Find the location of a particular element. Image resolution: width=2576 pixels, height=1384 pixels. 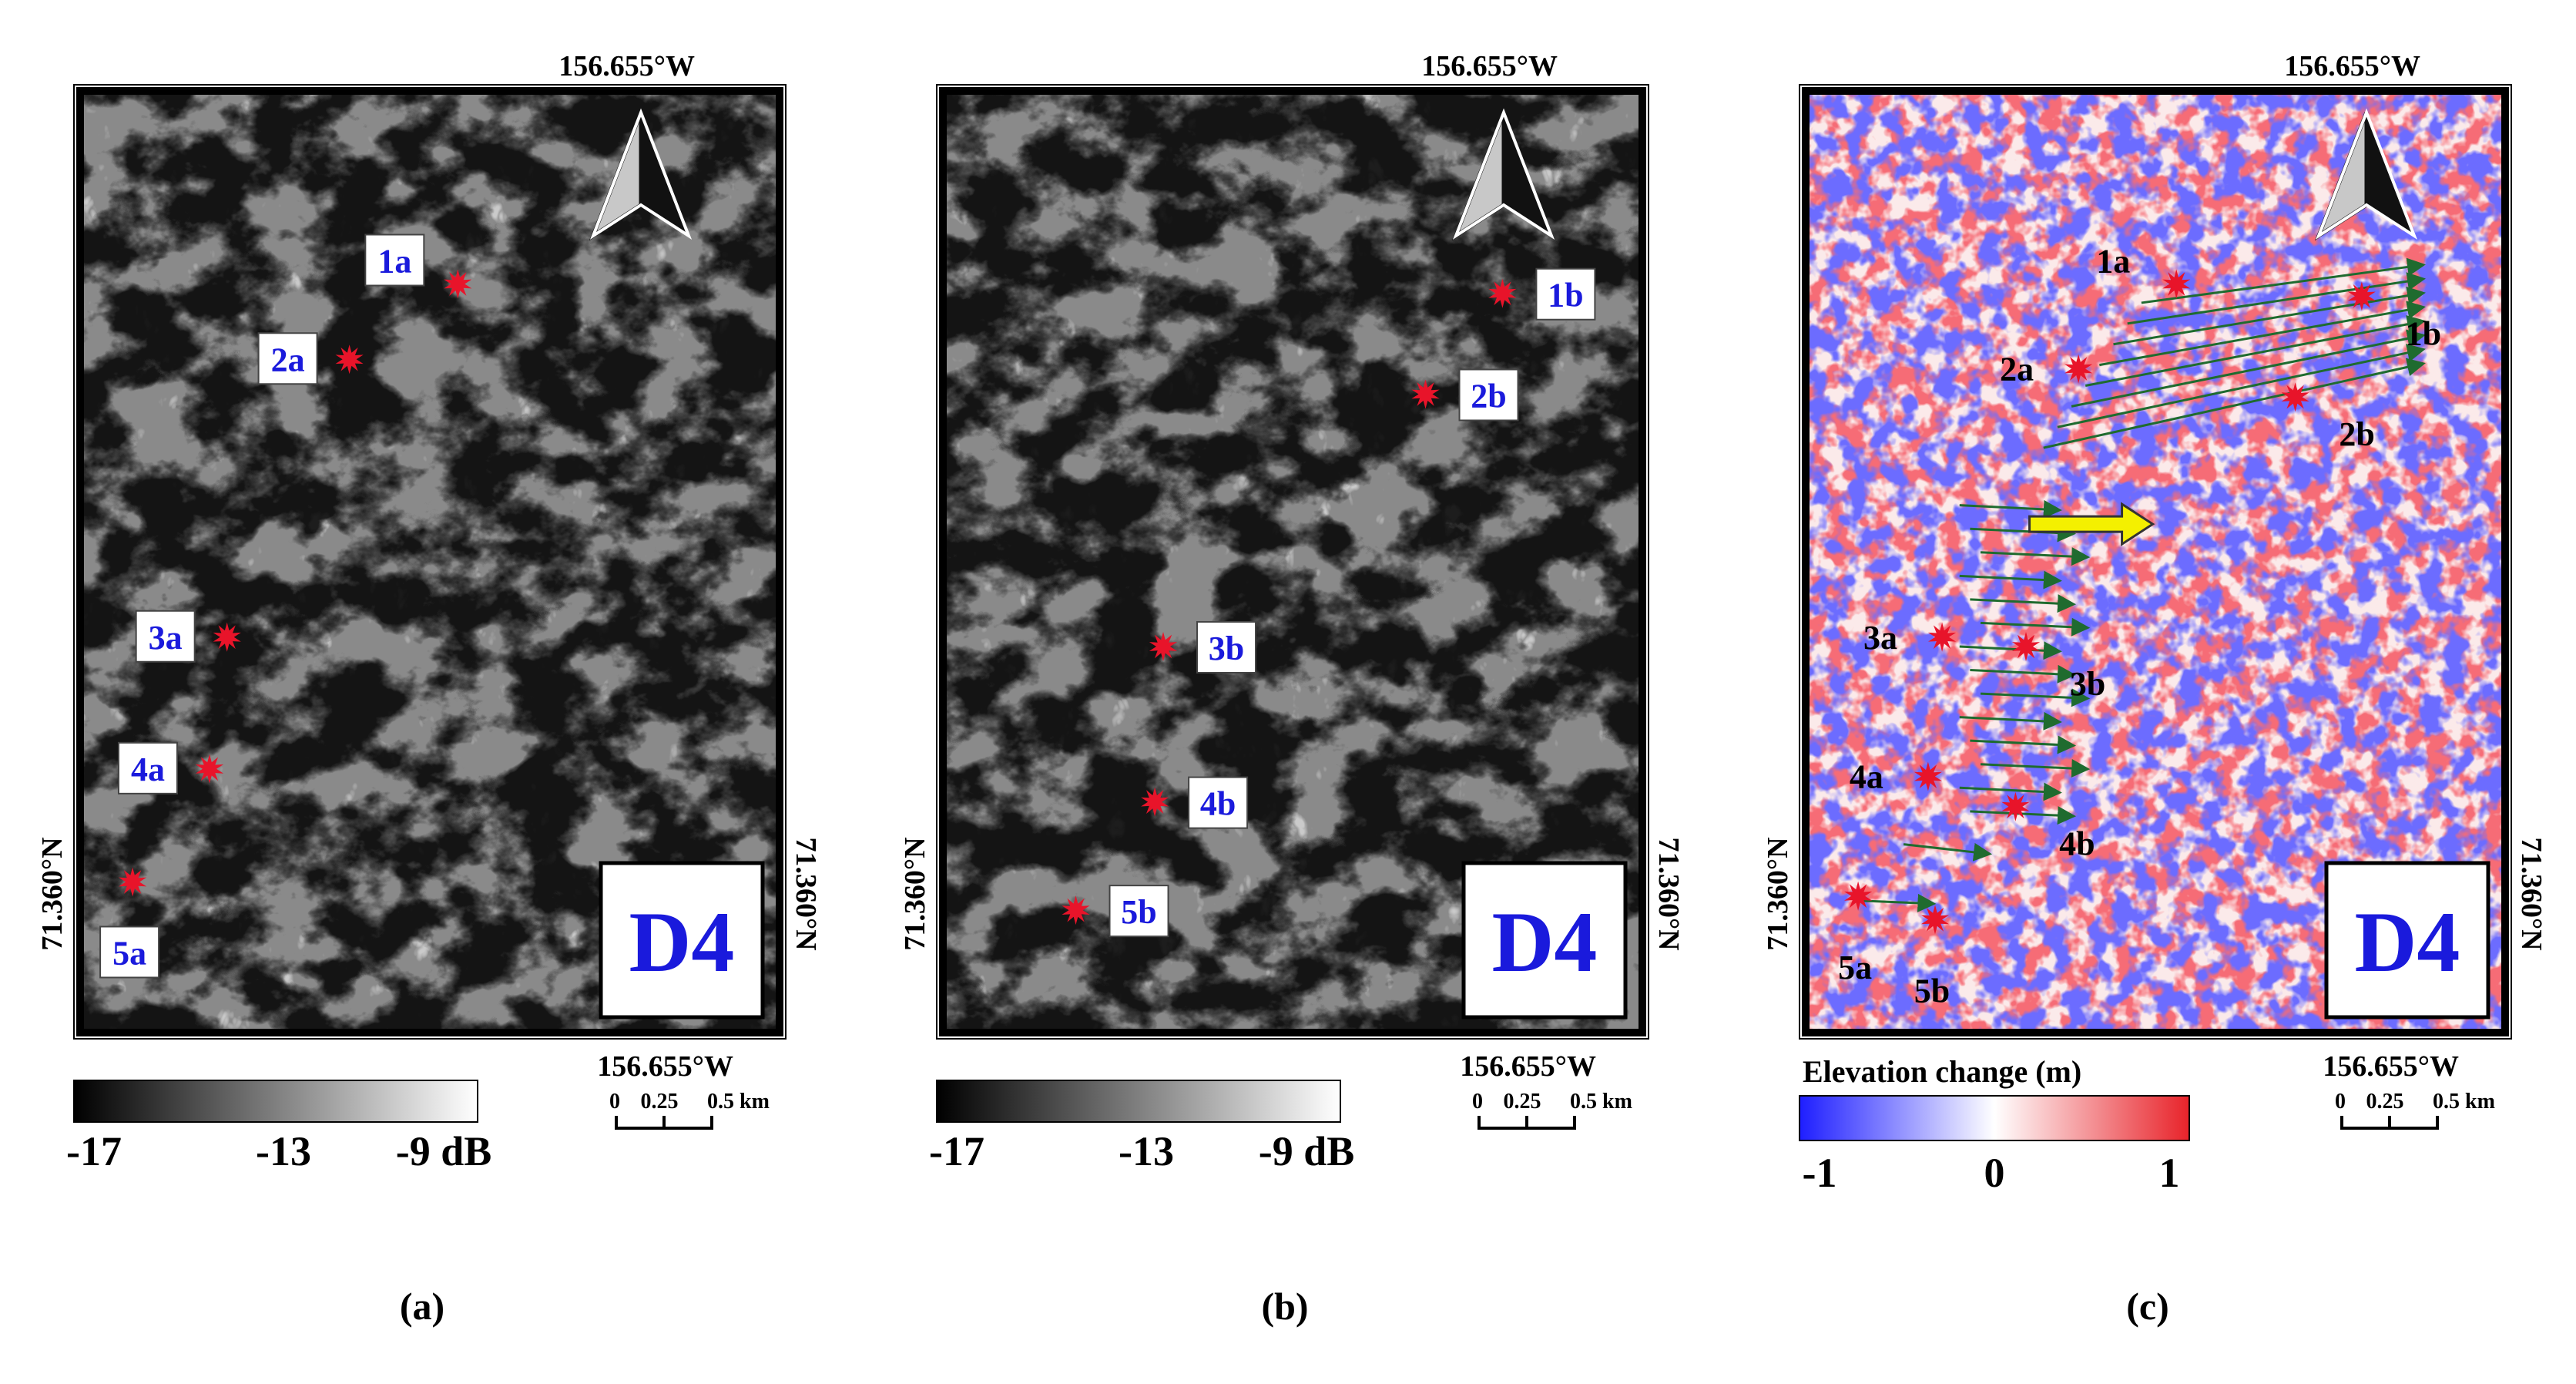

point-label: 3b is located at coordinates (2087, 684).